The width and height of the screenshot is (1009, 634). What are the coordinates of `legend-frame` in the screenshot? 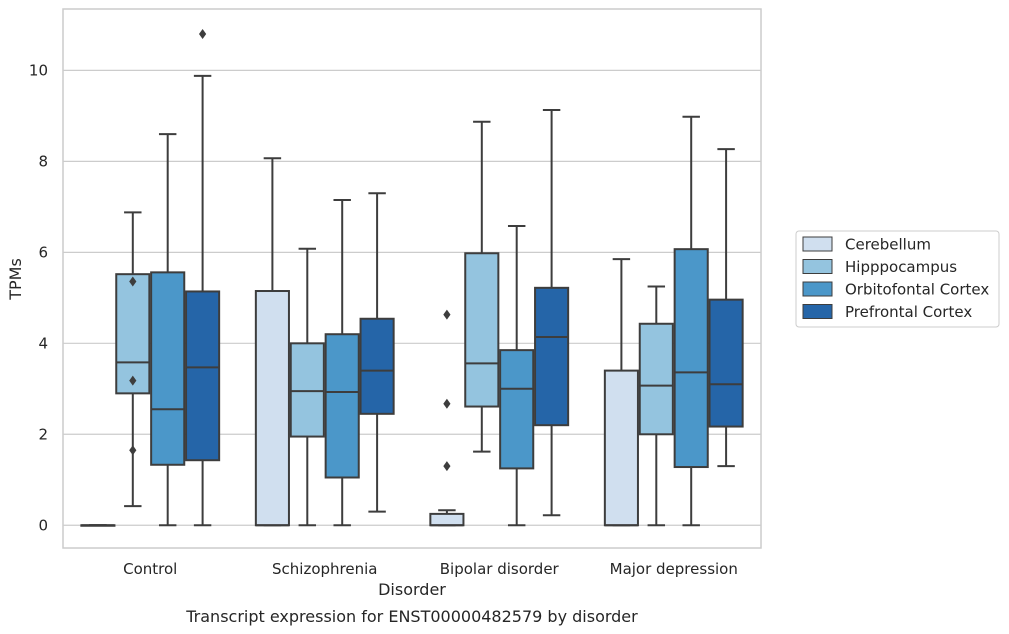 It's located at (897, 279).